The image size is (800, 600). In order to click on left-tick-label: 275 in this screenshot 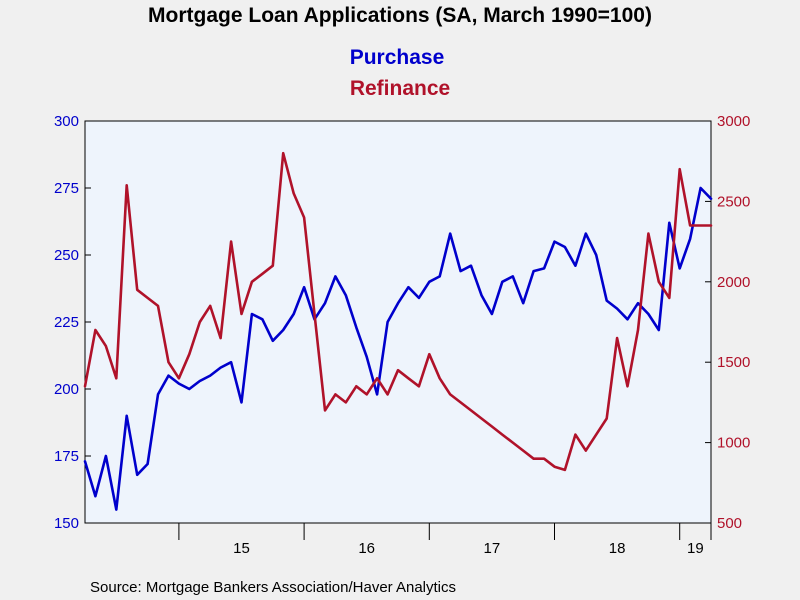, I will do `click(66, 188)`.